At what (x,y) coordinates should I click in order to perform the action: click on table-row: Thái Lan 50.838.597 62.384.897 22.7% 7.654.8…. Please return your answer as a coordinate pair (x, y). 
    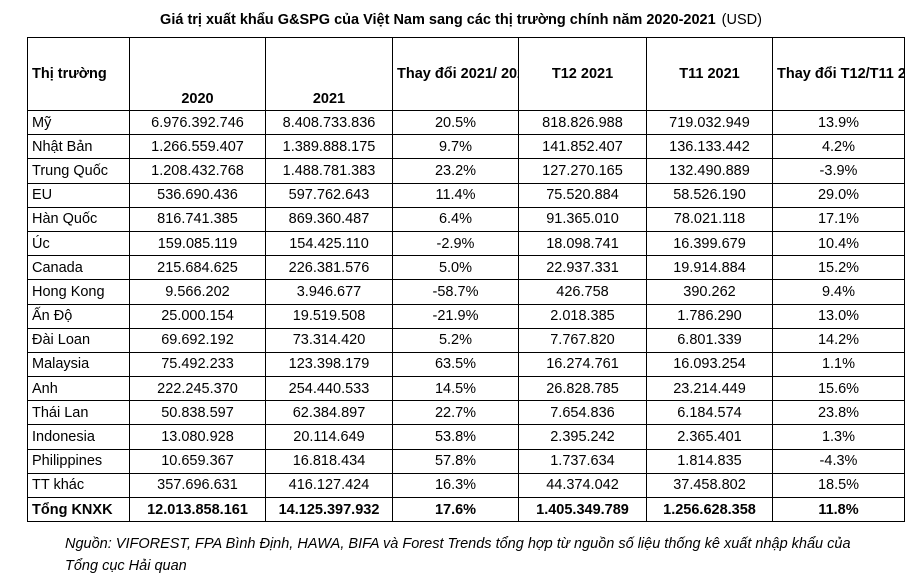
    Looking at the image, I should click on (466, 413).